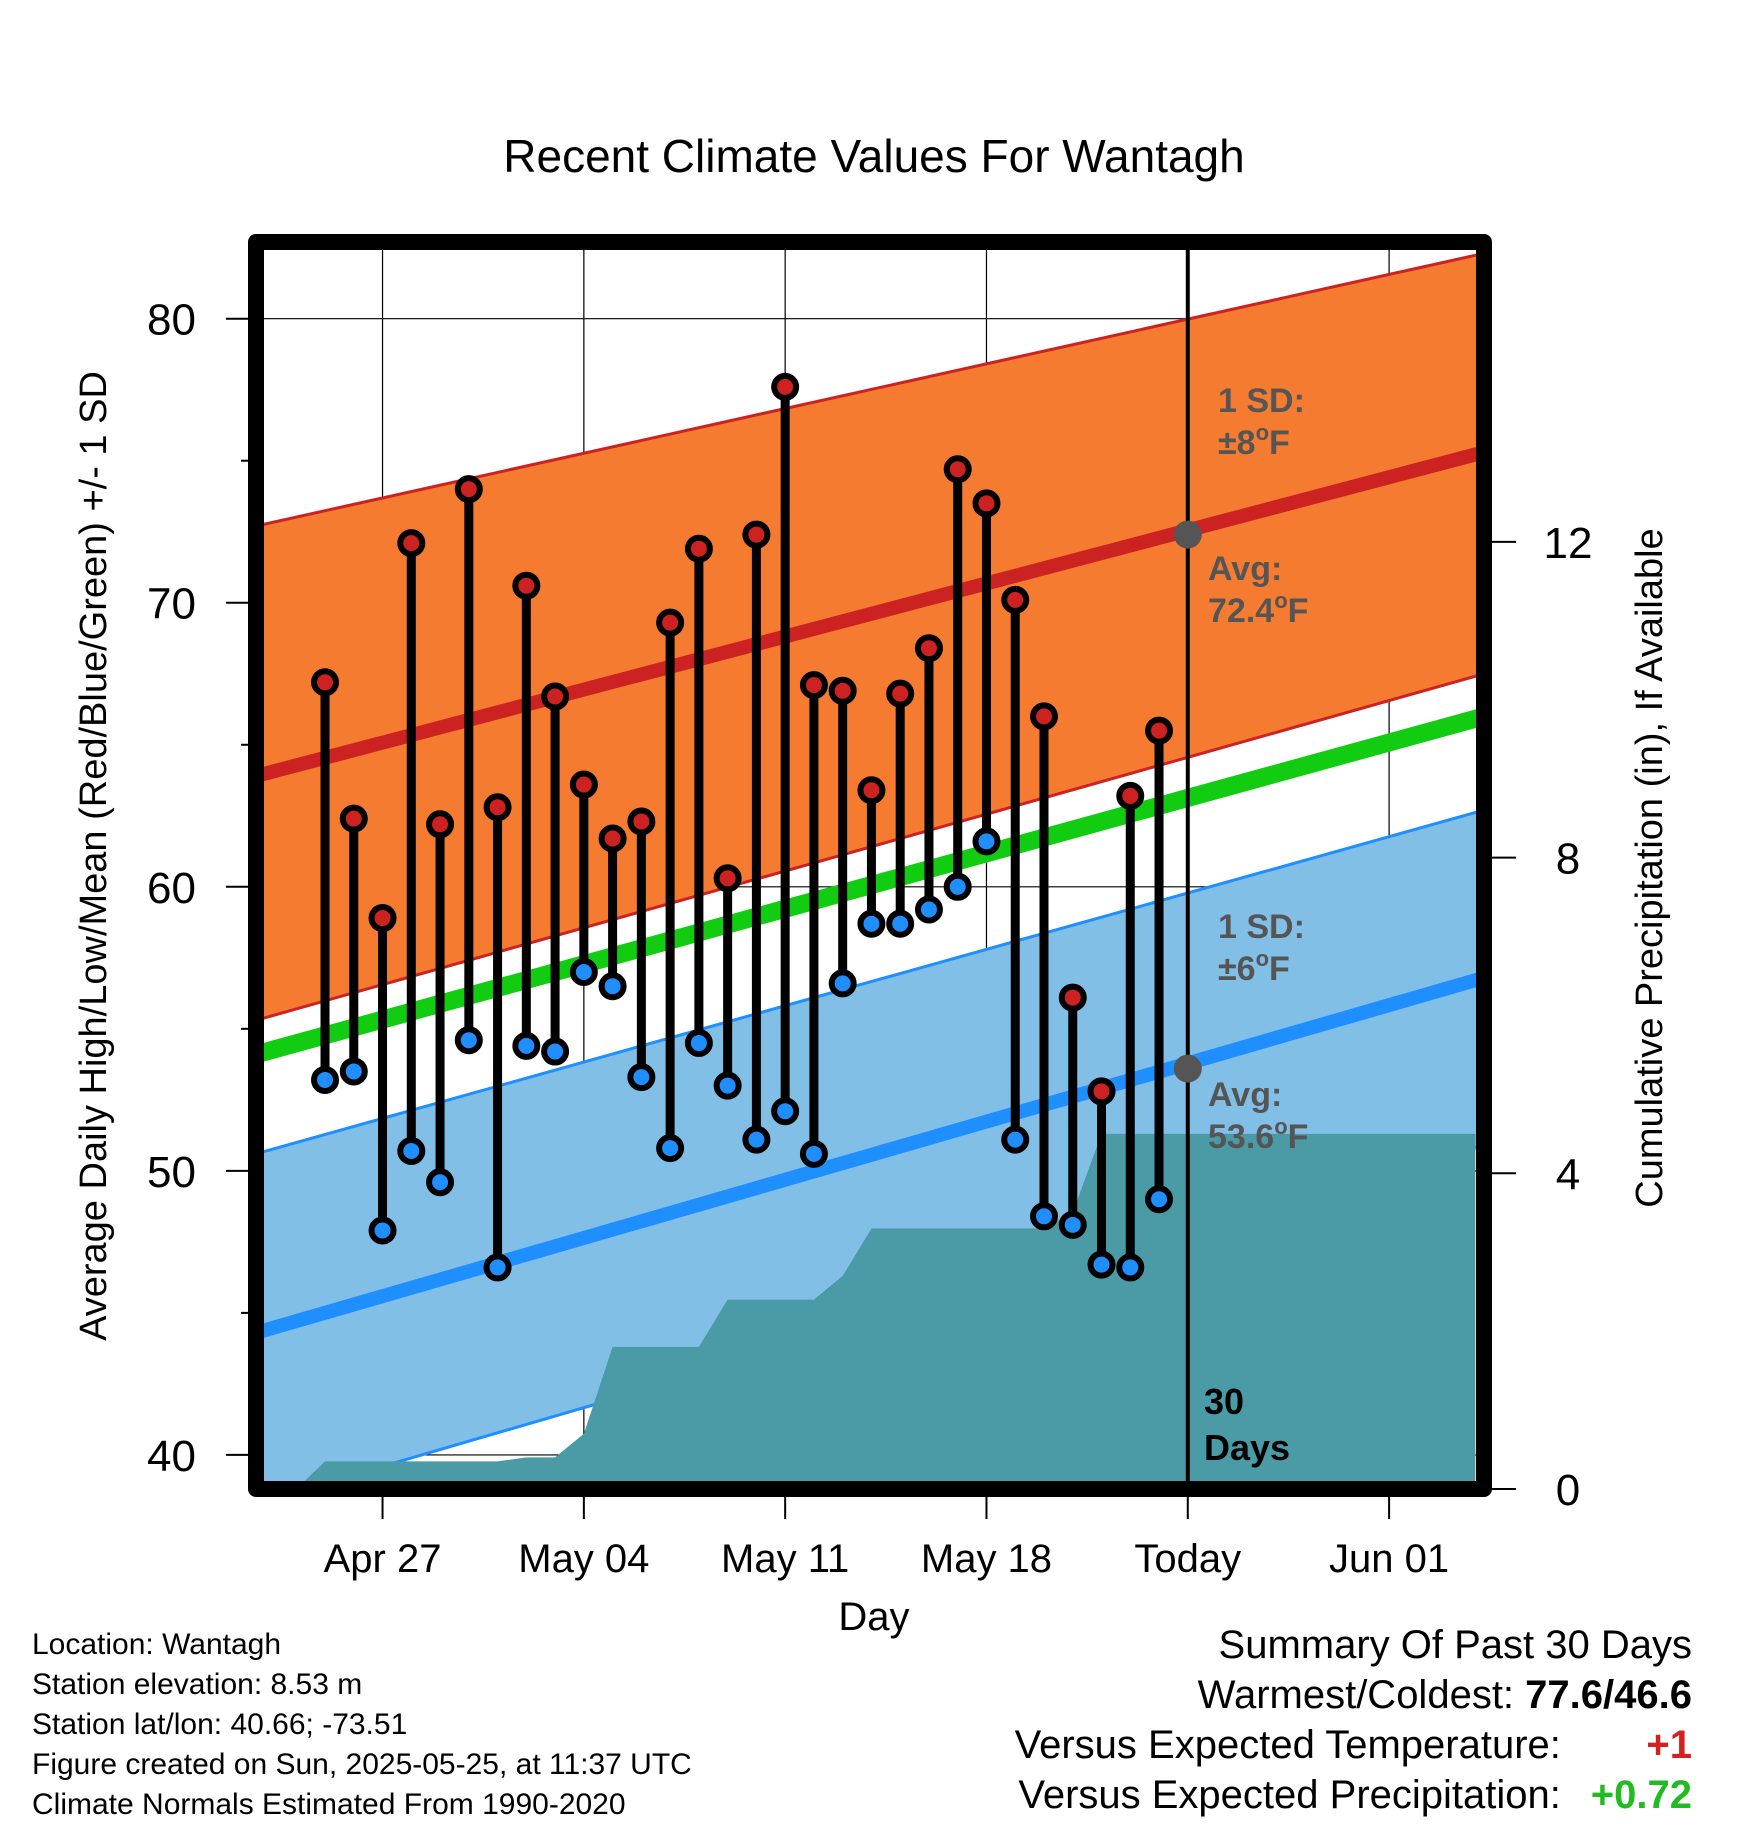 The height and width of the screenshot is (1828, 1748). What do you see at coordinates (785, 1559) in the screenshot?
I see `x-tick-label: May 11` at bounding box center [785, 1559].